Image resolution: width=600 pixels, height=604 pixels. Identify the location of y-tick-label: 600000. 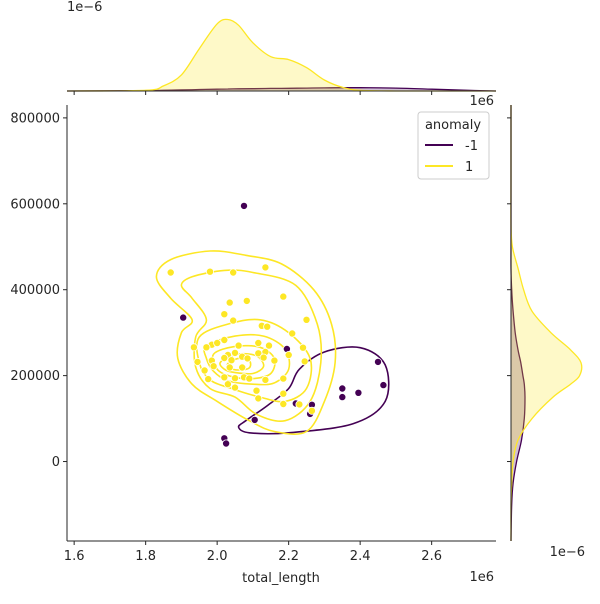
(35, 204).